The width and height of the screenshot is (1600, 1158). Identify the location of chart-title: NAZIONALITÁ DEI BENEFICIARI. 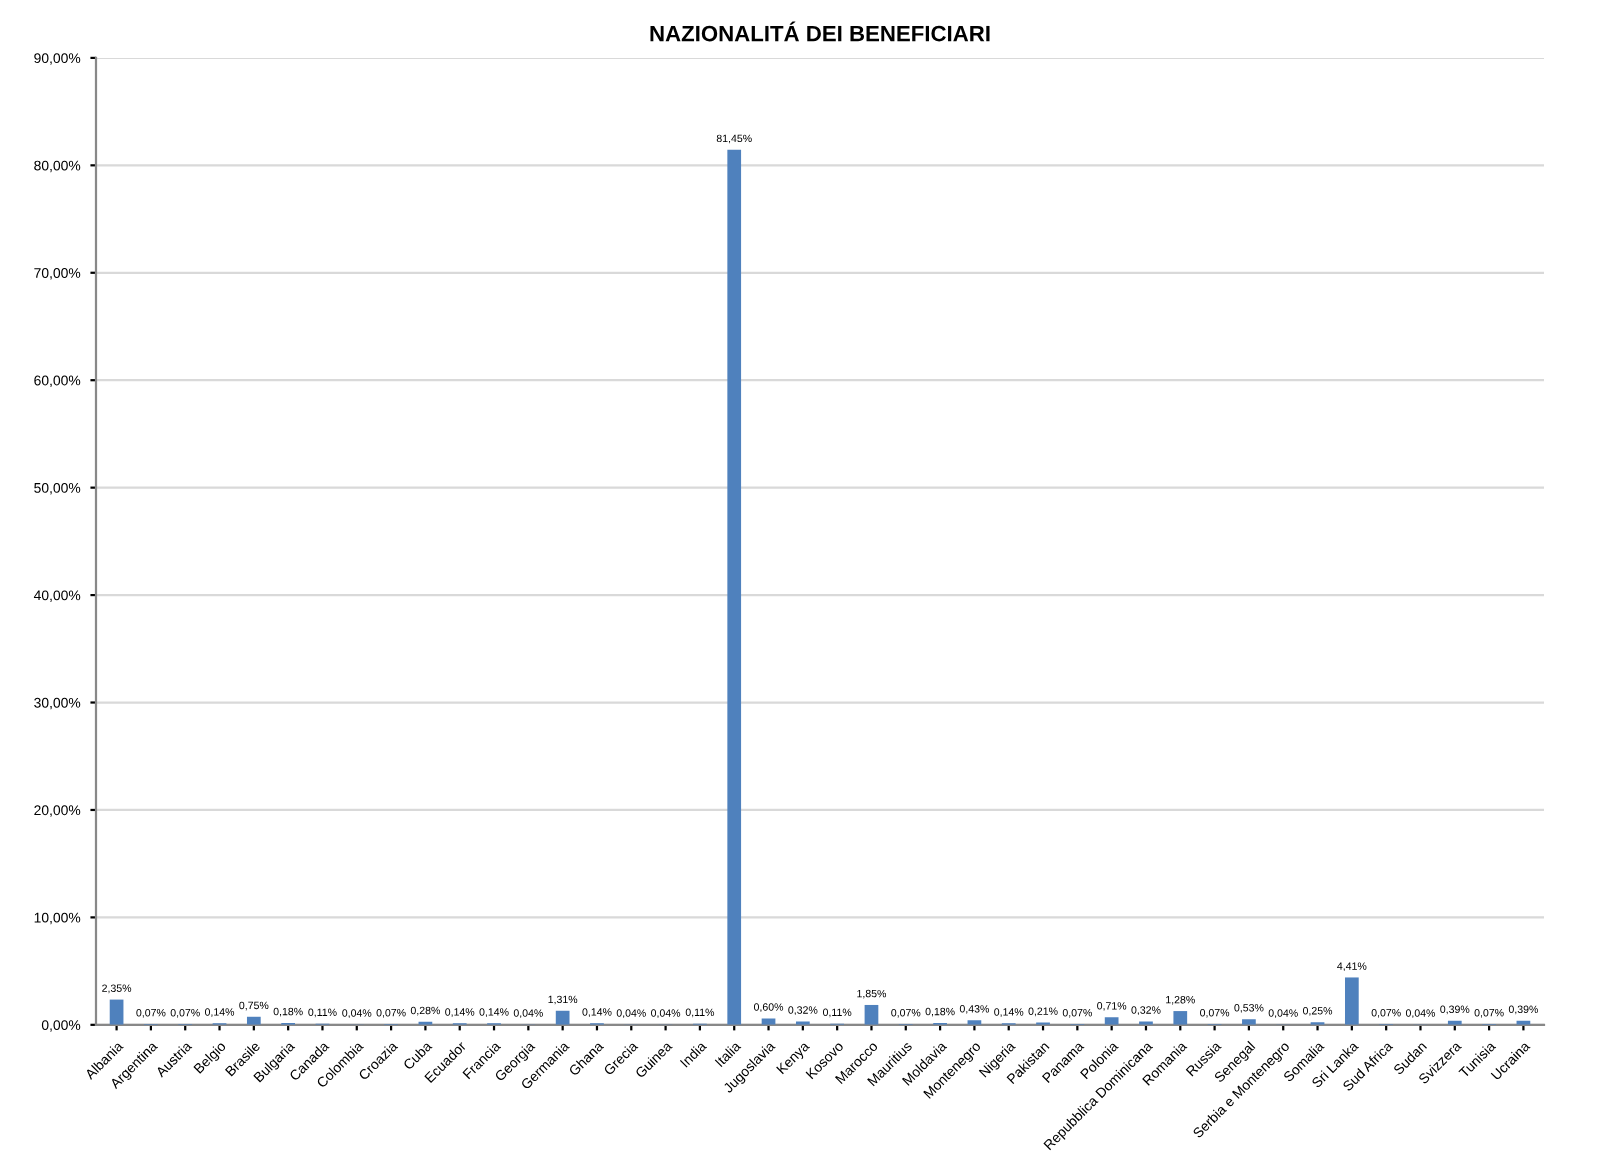
(820, 31).